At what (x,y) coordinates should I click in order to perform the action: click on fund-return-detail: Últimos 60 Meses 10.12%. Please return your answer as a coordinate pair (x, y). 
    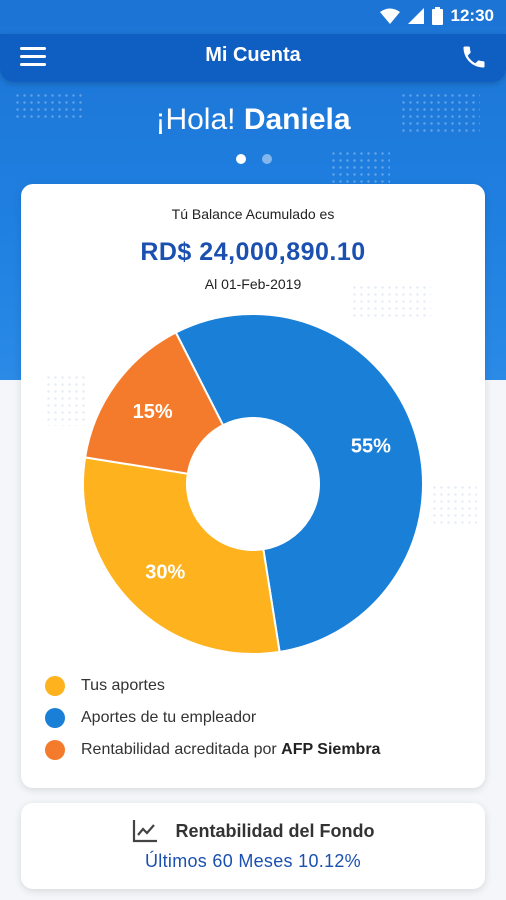
    Looking at the image, I should click on (253, 861).